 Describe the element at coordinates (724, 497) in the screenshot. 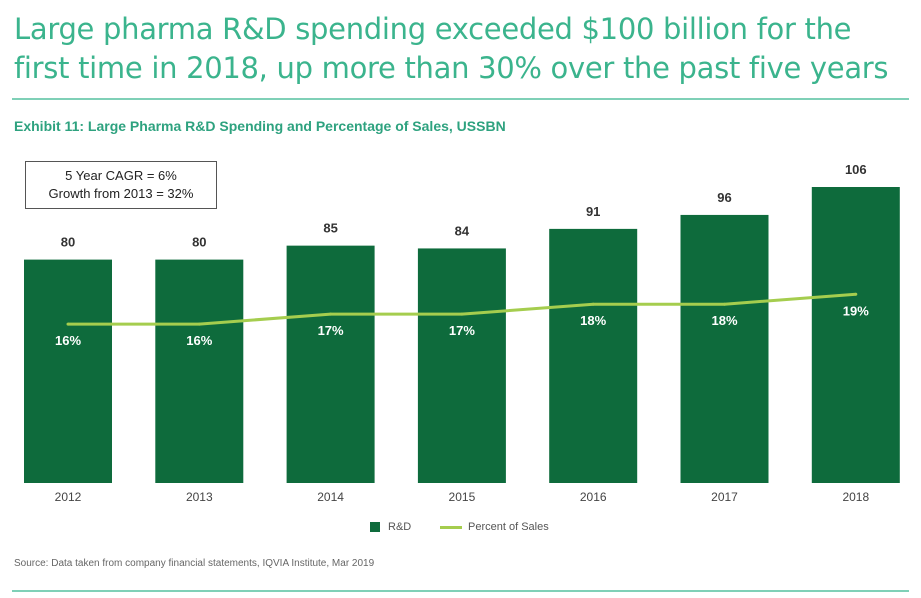

I see `x-tick-label: 2017` at that location.